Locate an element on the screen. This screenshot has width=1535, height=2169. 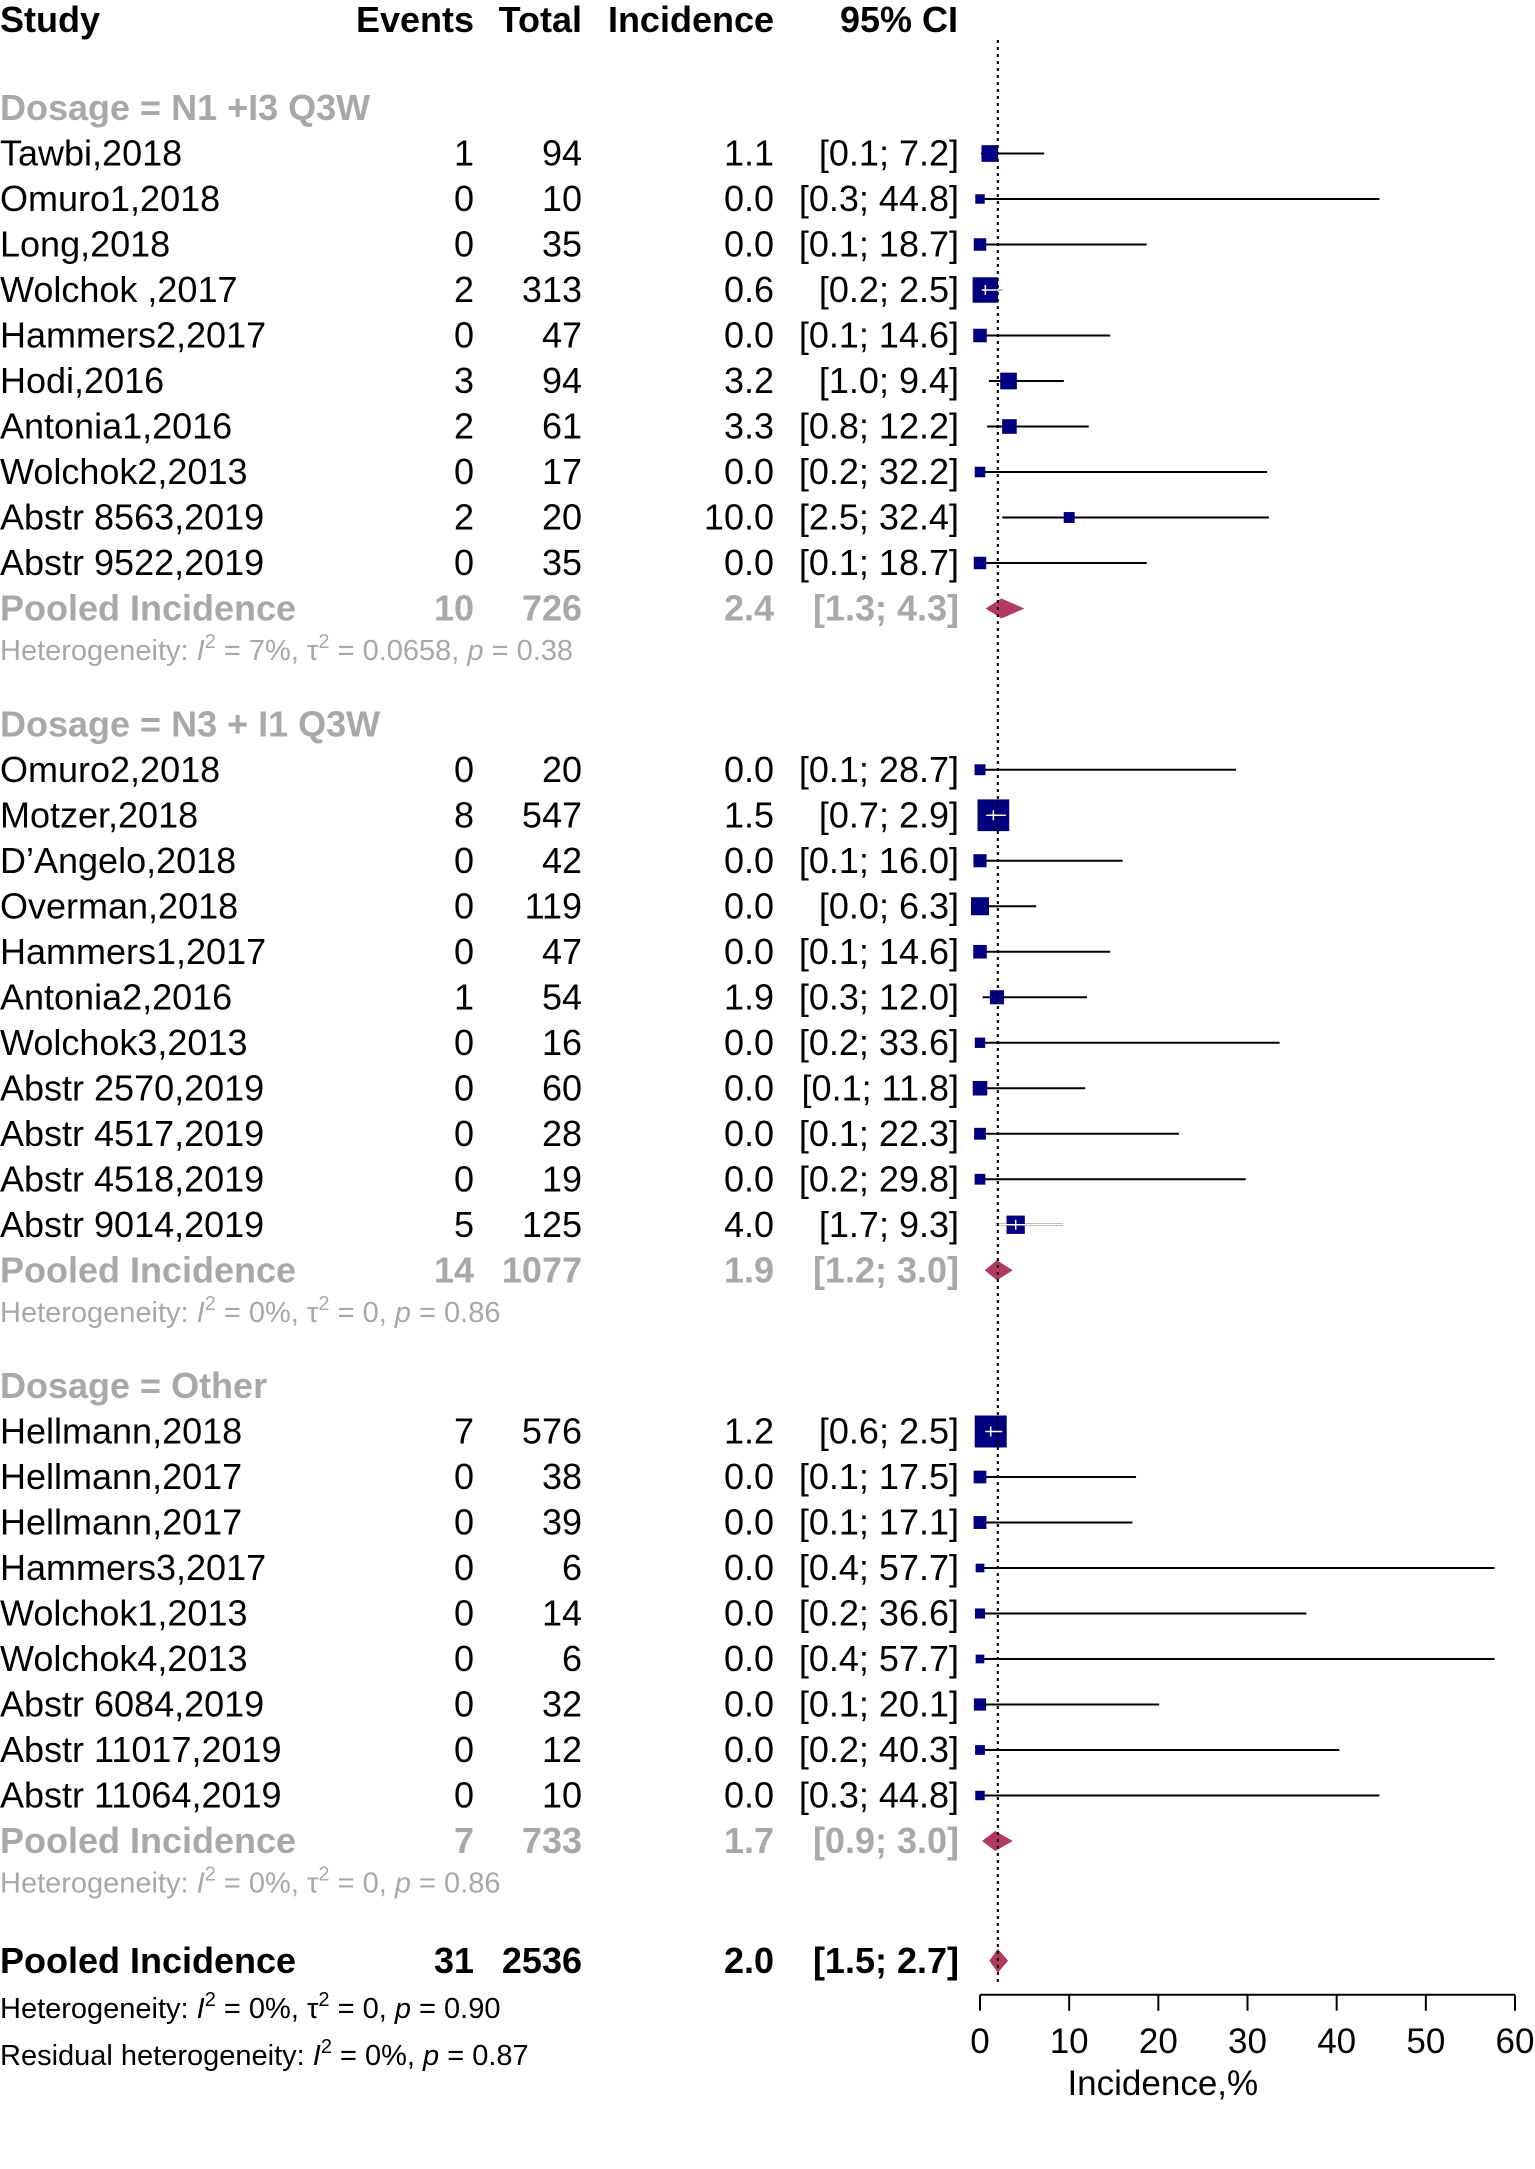
header-incidence: Incidence is located at coordinates (691, 20).